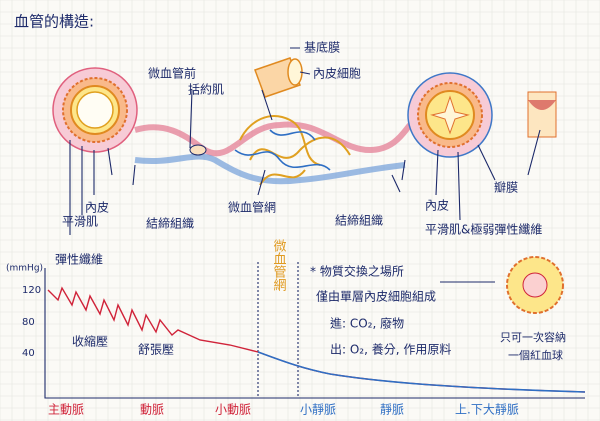 Image resolution: width=600 pixels, height=421 pixels. What do you see at coordinates (54, 22) in the screenshot?
I see `title: 血管的構造:` at bounding box center [54, 22].